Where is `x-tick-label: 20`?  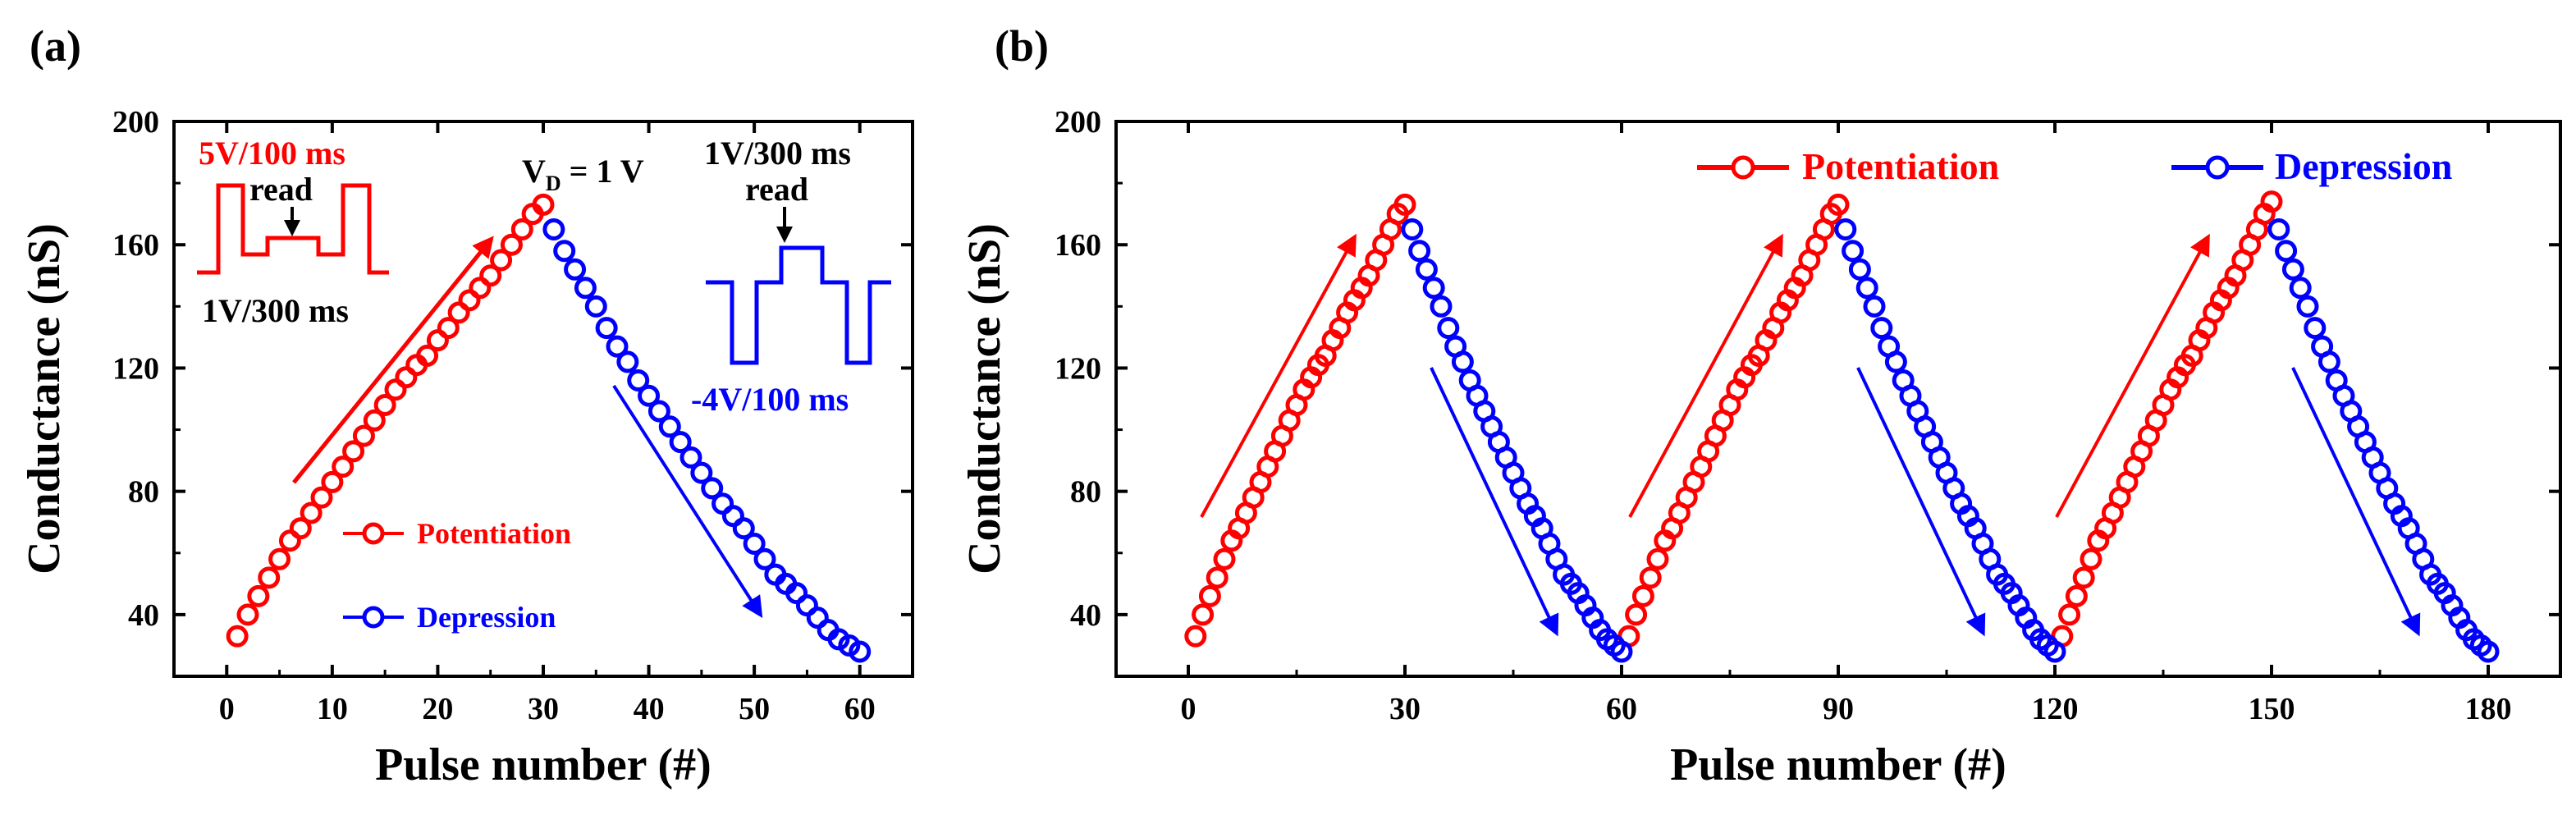
x-tick-label: 20 is located at coordinates (437, 709).